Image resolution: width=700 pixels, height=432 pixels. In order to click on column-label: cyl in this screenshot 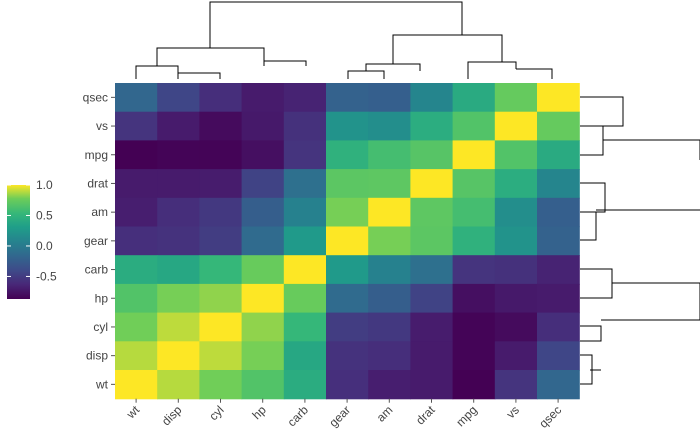, I will do `click(216, 413)`.